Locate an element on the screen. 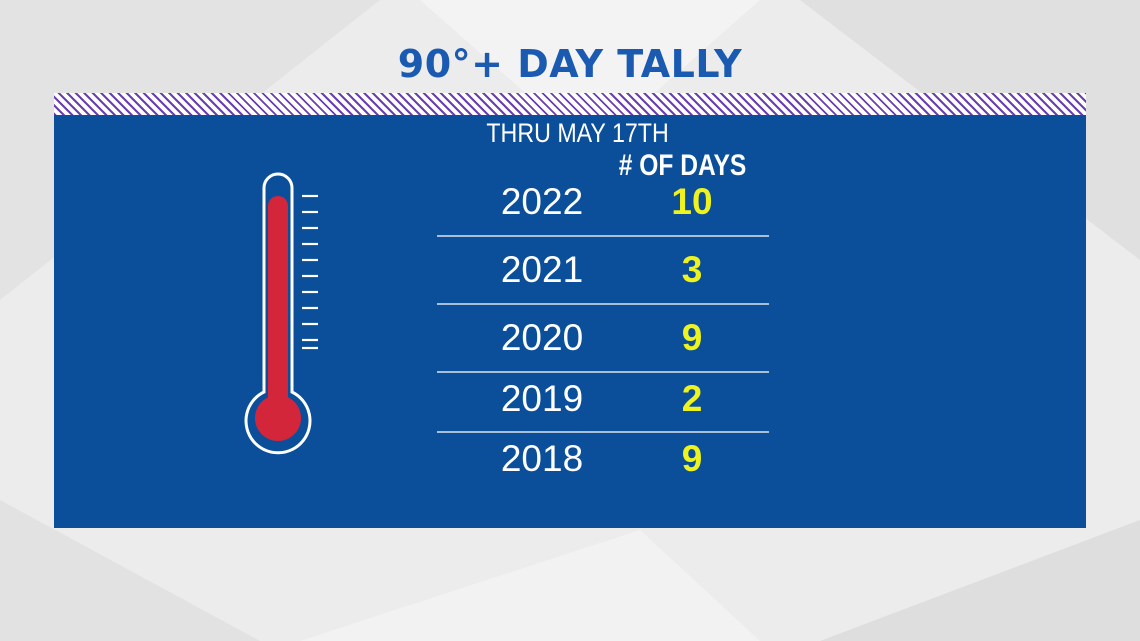  decorative-stripe is located at coordinates (570, 104).